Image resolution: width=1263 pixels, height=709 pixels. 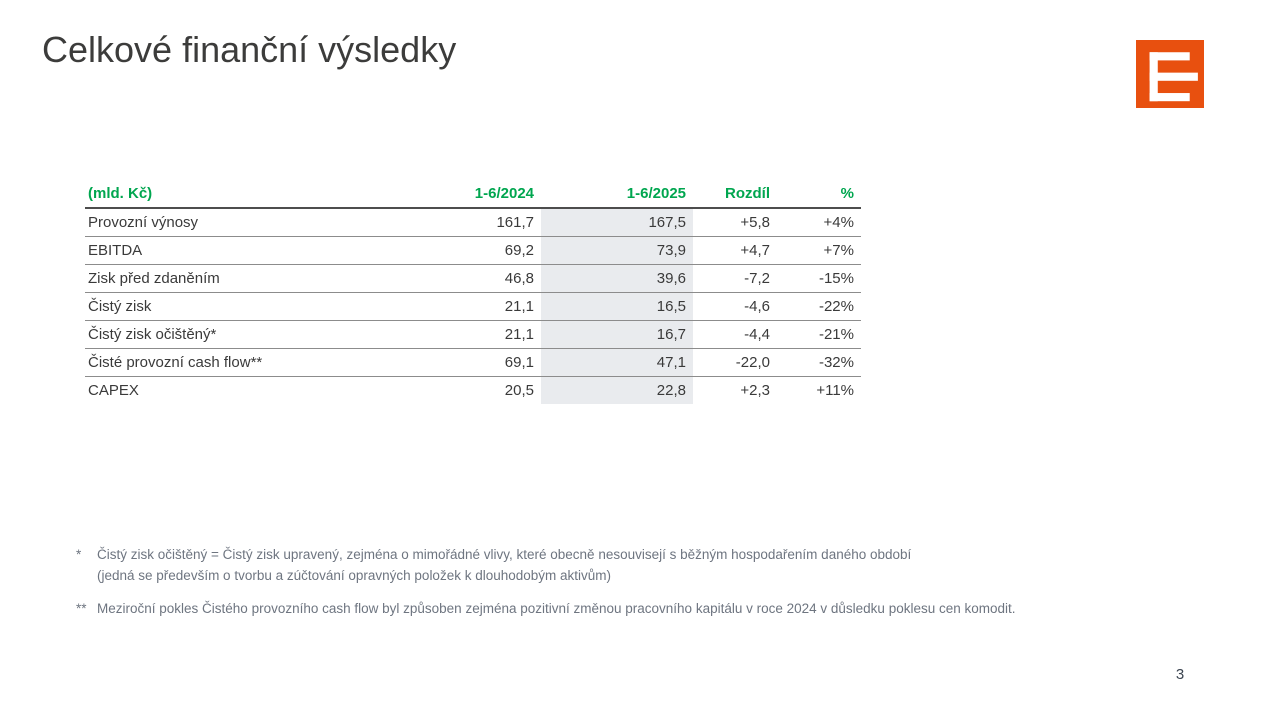 What do you see at coordinates (819, 250) in the screenshot?
I see `value-percent: +7%` at bounding box center [819, 250].